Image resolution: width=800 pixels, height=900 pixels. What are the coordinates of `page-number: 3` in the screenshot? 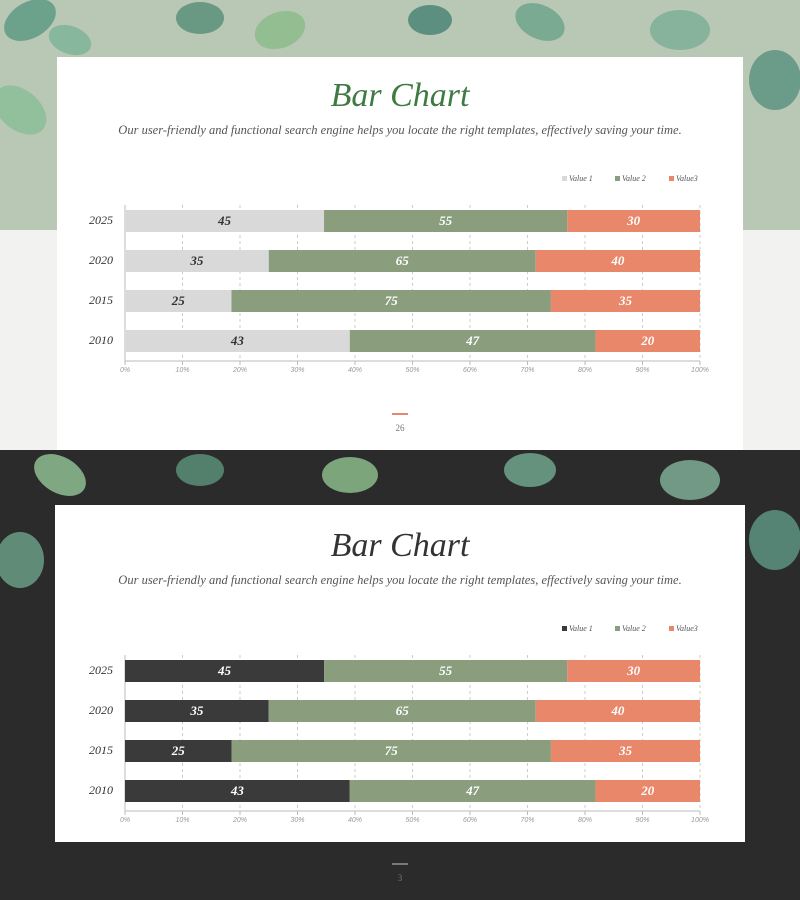 It's located at (400, 878).